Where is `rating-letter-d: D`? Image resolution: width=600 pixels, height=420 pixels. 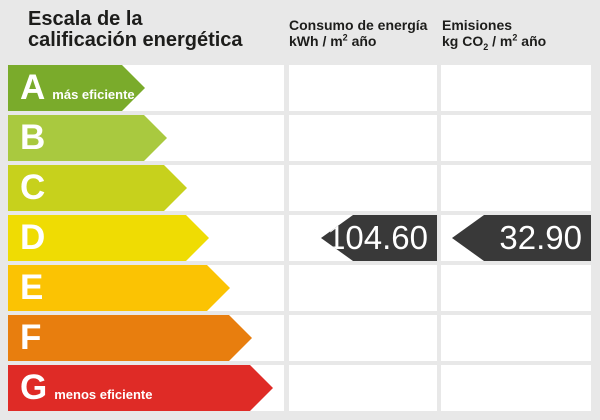 rating-letter-d: D is located at coordinates (33, 237).